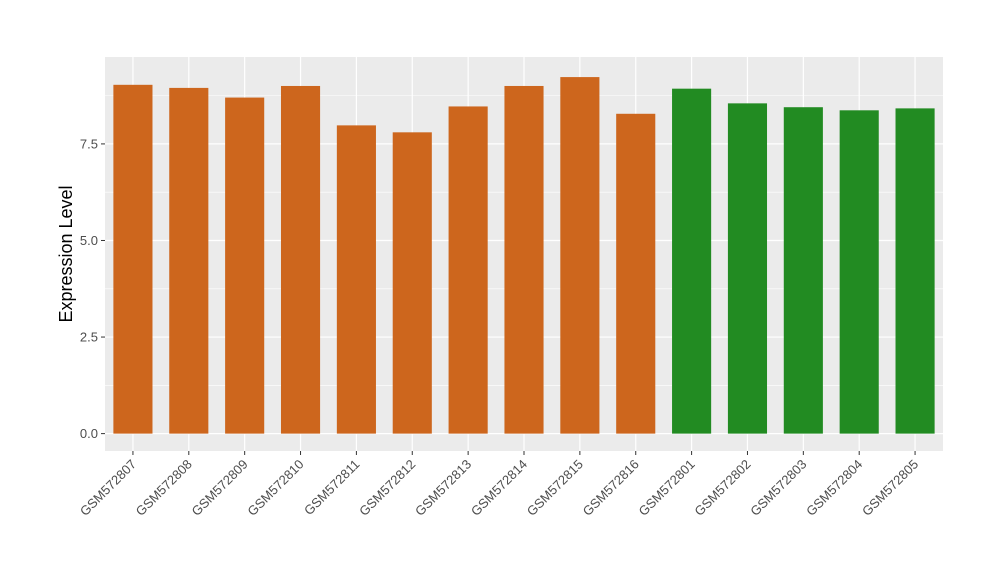 The height and width of the screenshot is (580, 1000). What do you see at coordinates (803, 270) in the screenshot?
I see `bar-GSM572803` at bounding box center [803, 270].